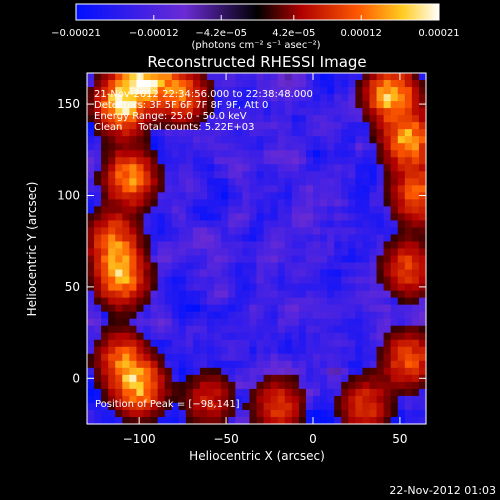 The width and height of the screenshot is (500, 500). I want to click on y-tick-label: 150, so click(68, 104).